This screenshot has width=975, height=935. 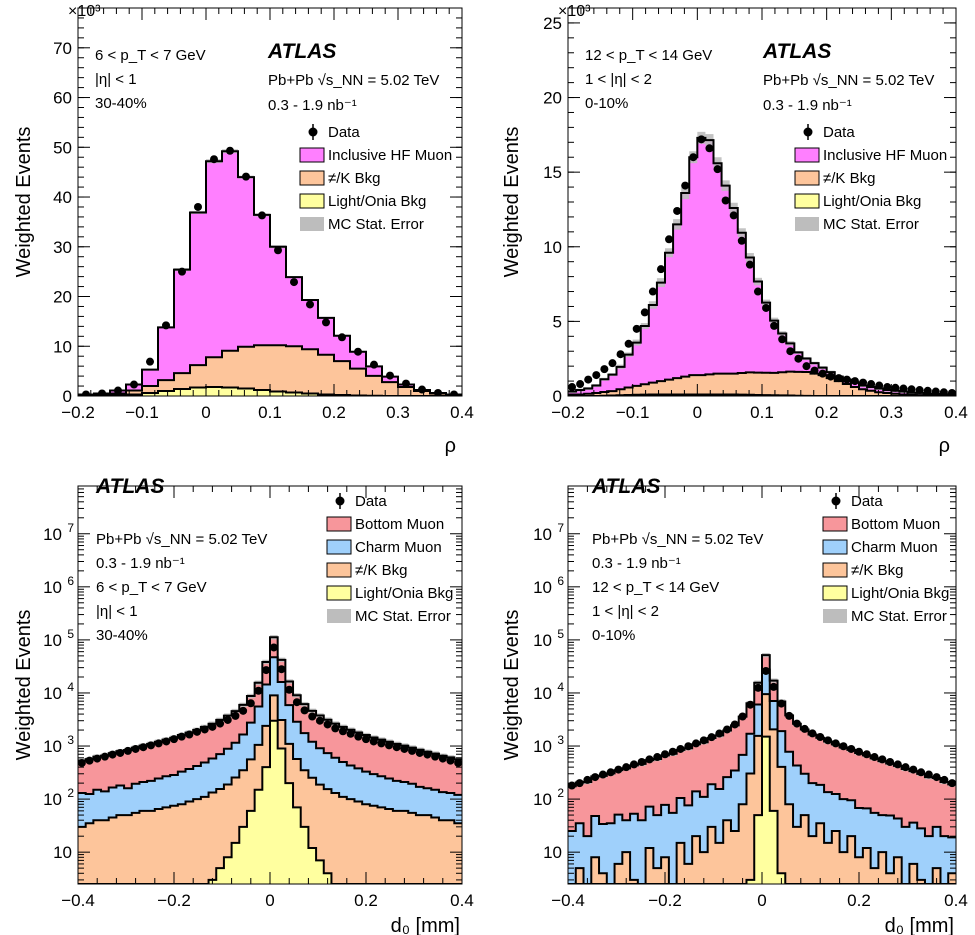 I want to click on legend-label: MC Stat. Error, so click(x=403, y=616).